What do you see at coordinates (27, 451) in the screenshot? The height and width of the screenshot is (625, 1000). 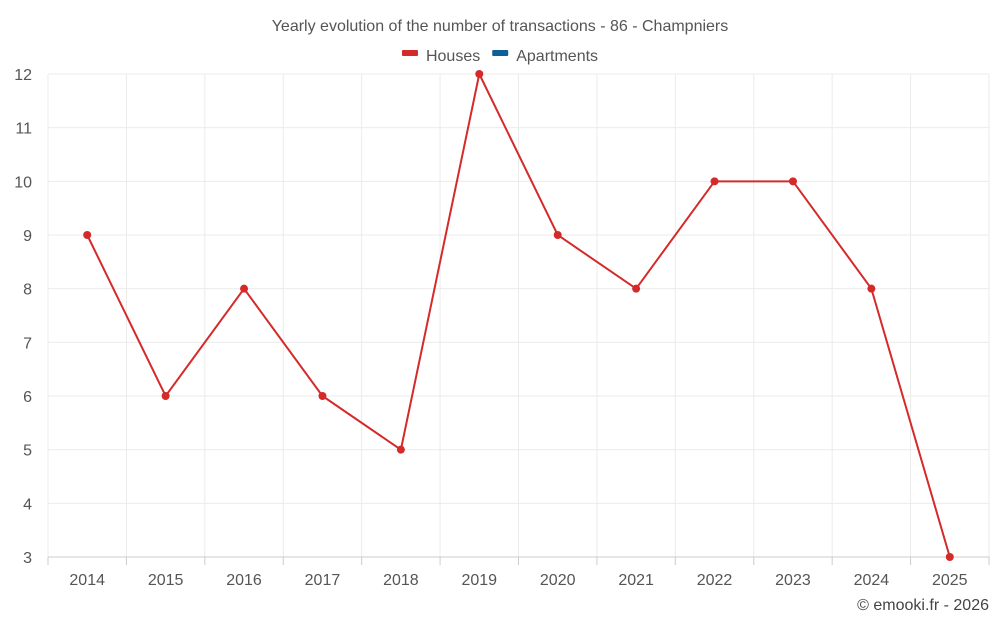 I see `y-tick-label: 5` at bounding box center [27, 451].